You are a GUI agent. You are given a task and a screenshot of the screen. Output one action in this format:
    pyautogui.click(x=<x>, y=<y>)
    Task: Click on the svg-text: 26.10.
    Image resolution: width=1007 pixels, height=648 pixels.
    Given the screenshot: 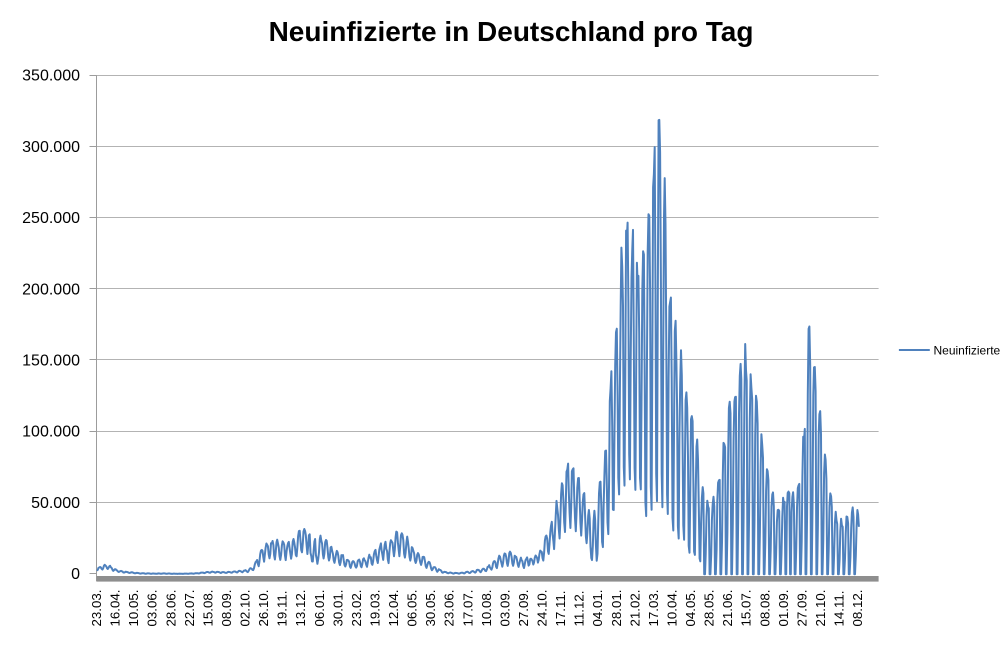 What is the action you would take?
    pyautogui.click(x=263, y=608)
    